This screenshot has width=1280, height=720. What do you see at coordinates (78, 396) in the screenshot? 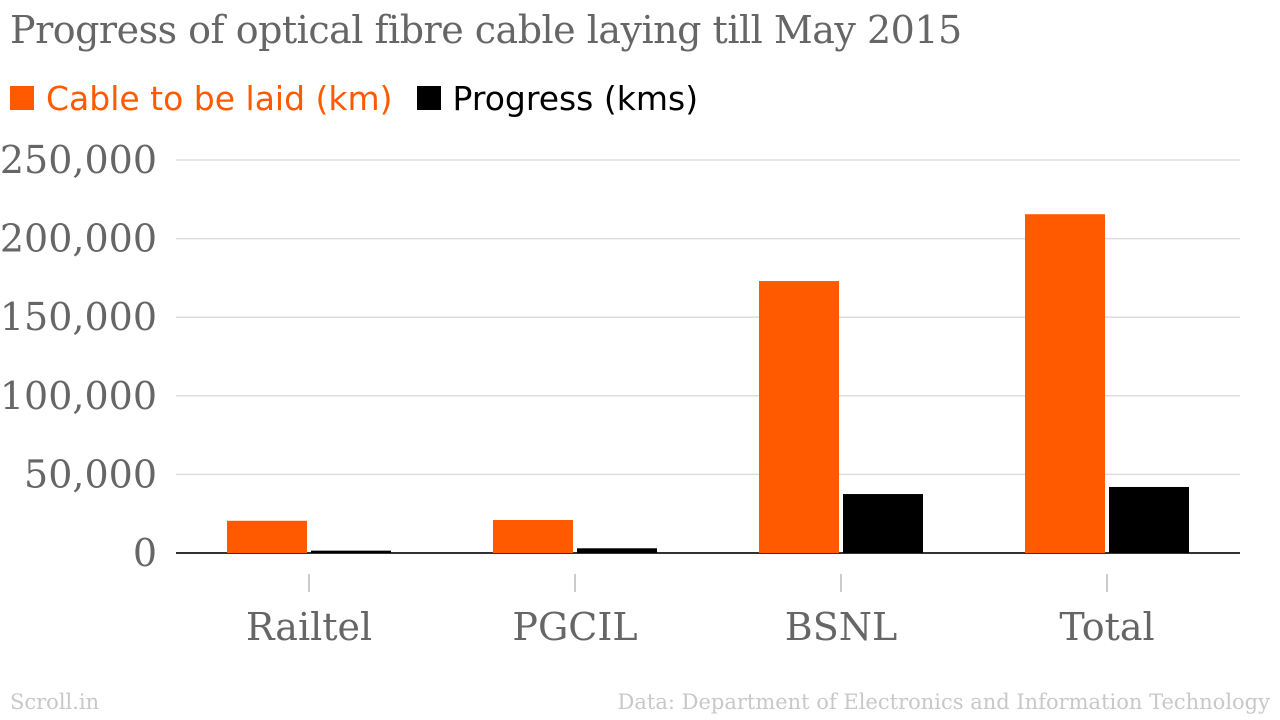
I see `y-tick-label: 100,000` at bounding box center [78, 396].